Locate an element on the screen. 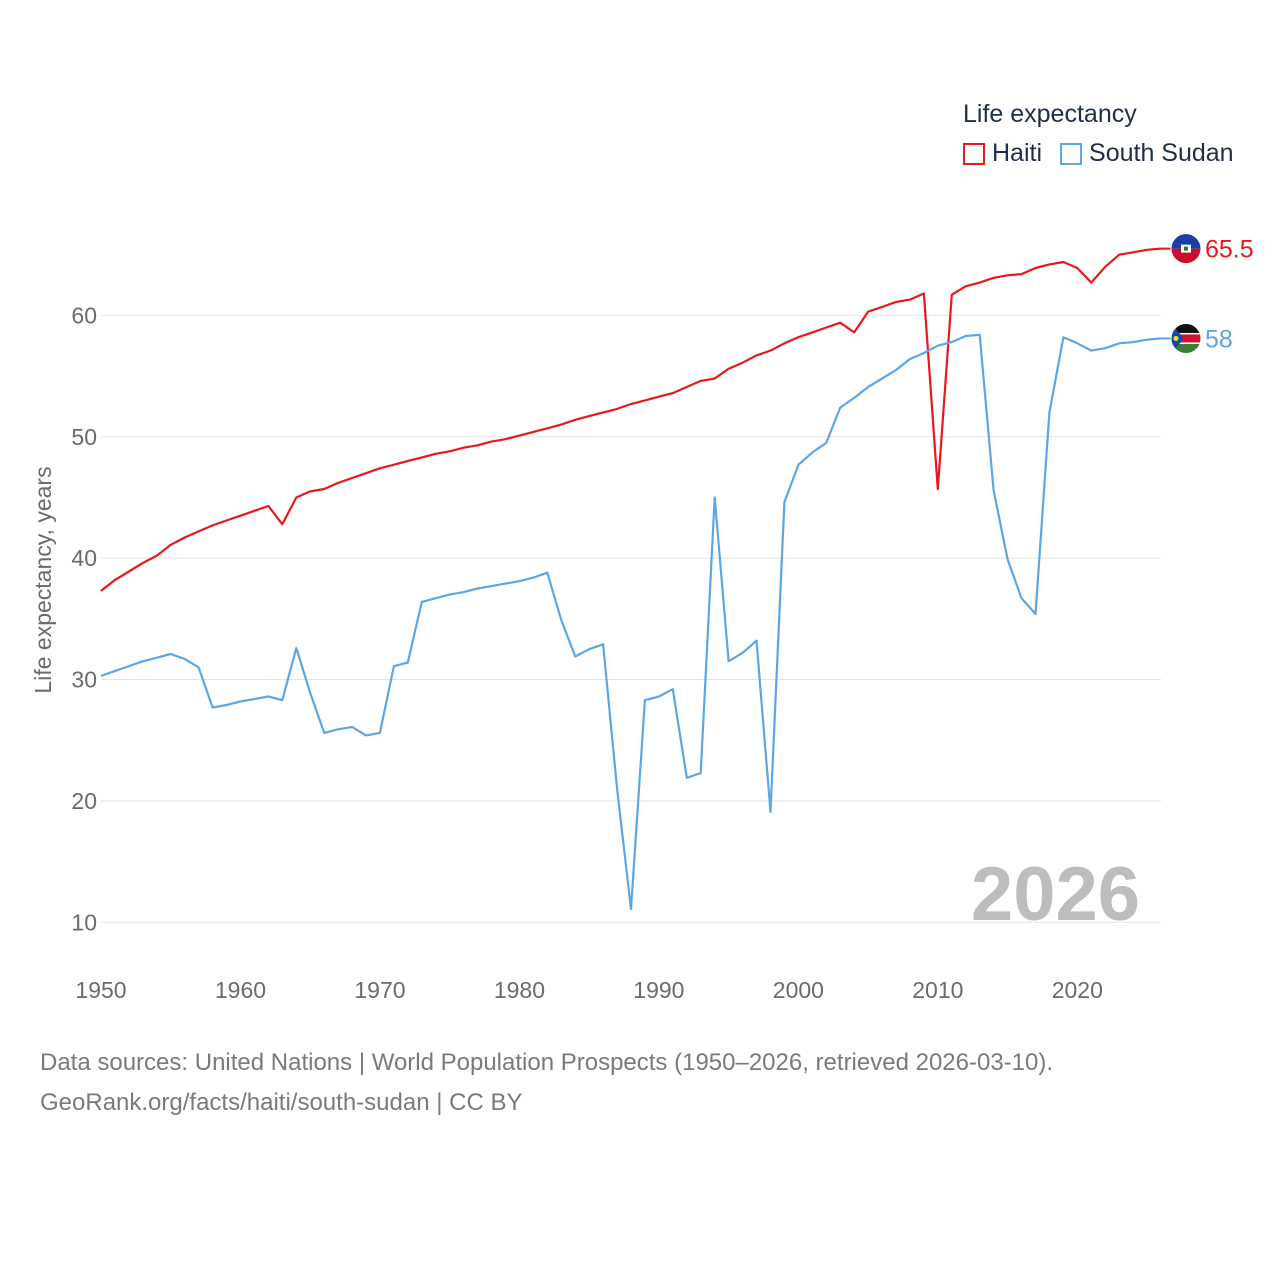 This screenshot has height=1280, width=1280. x-tick-label-2000: 2000 is located at coordinates (798, 990).